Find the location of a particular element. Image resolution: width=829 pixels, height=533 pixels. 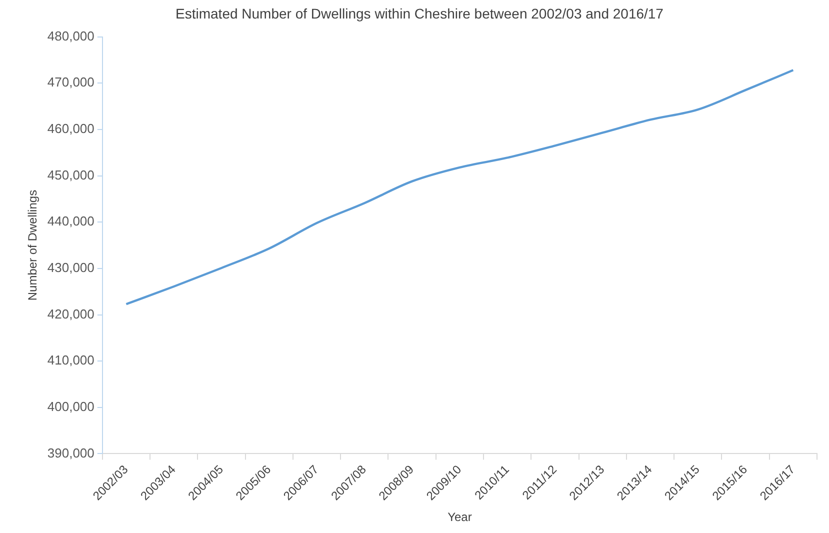

y-tick-label: 480,000 is located at coordinates (70, 36).